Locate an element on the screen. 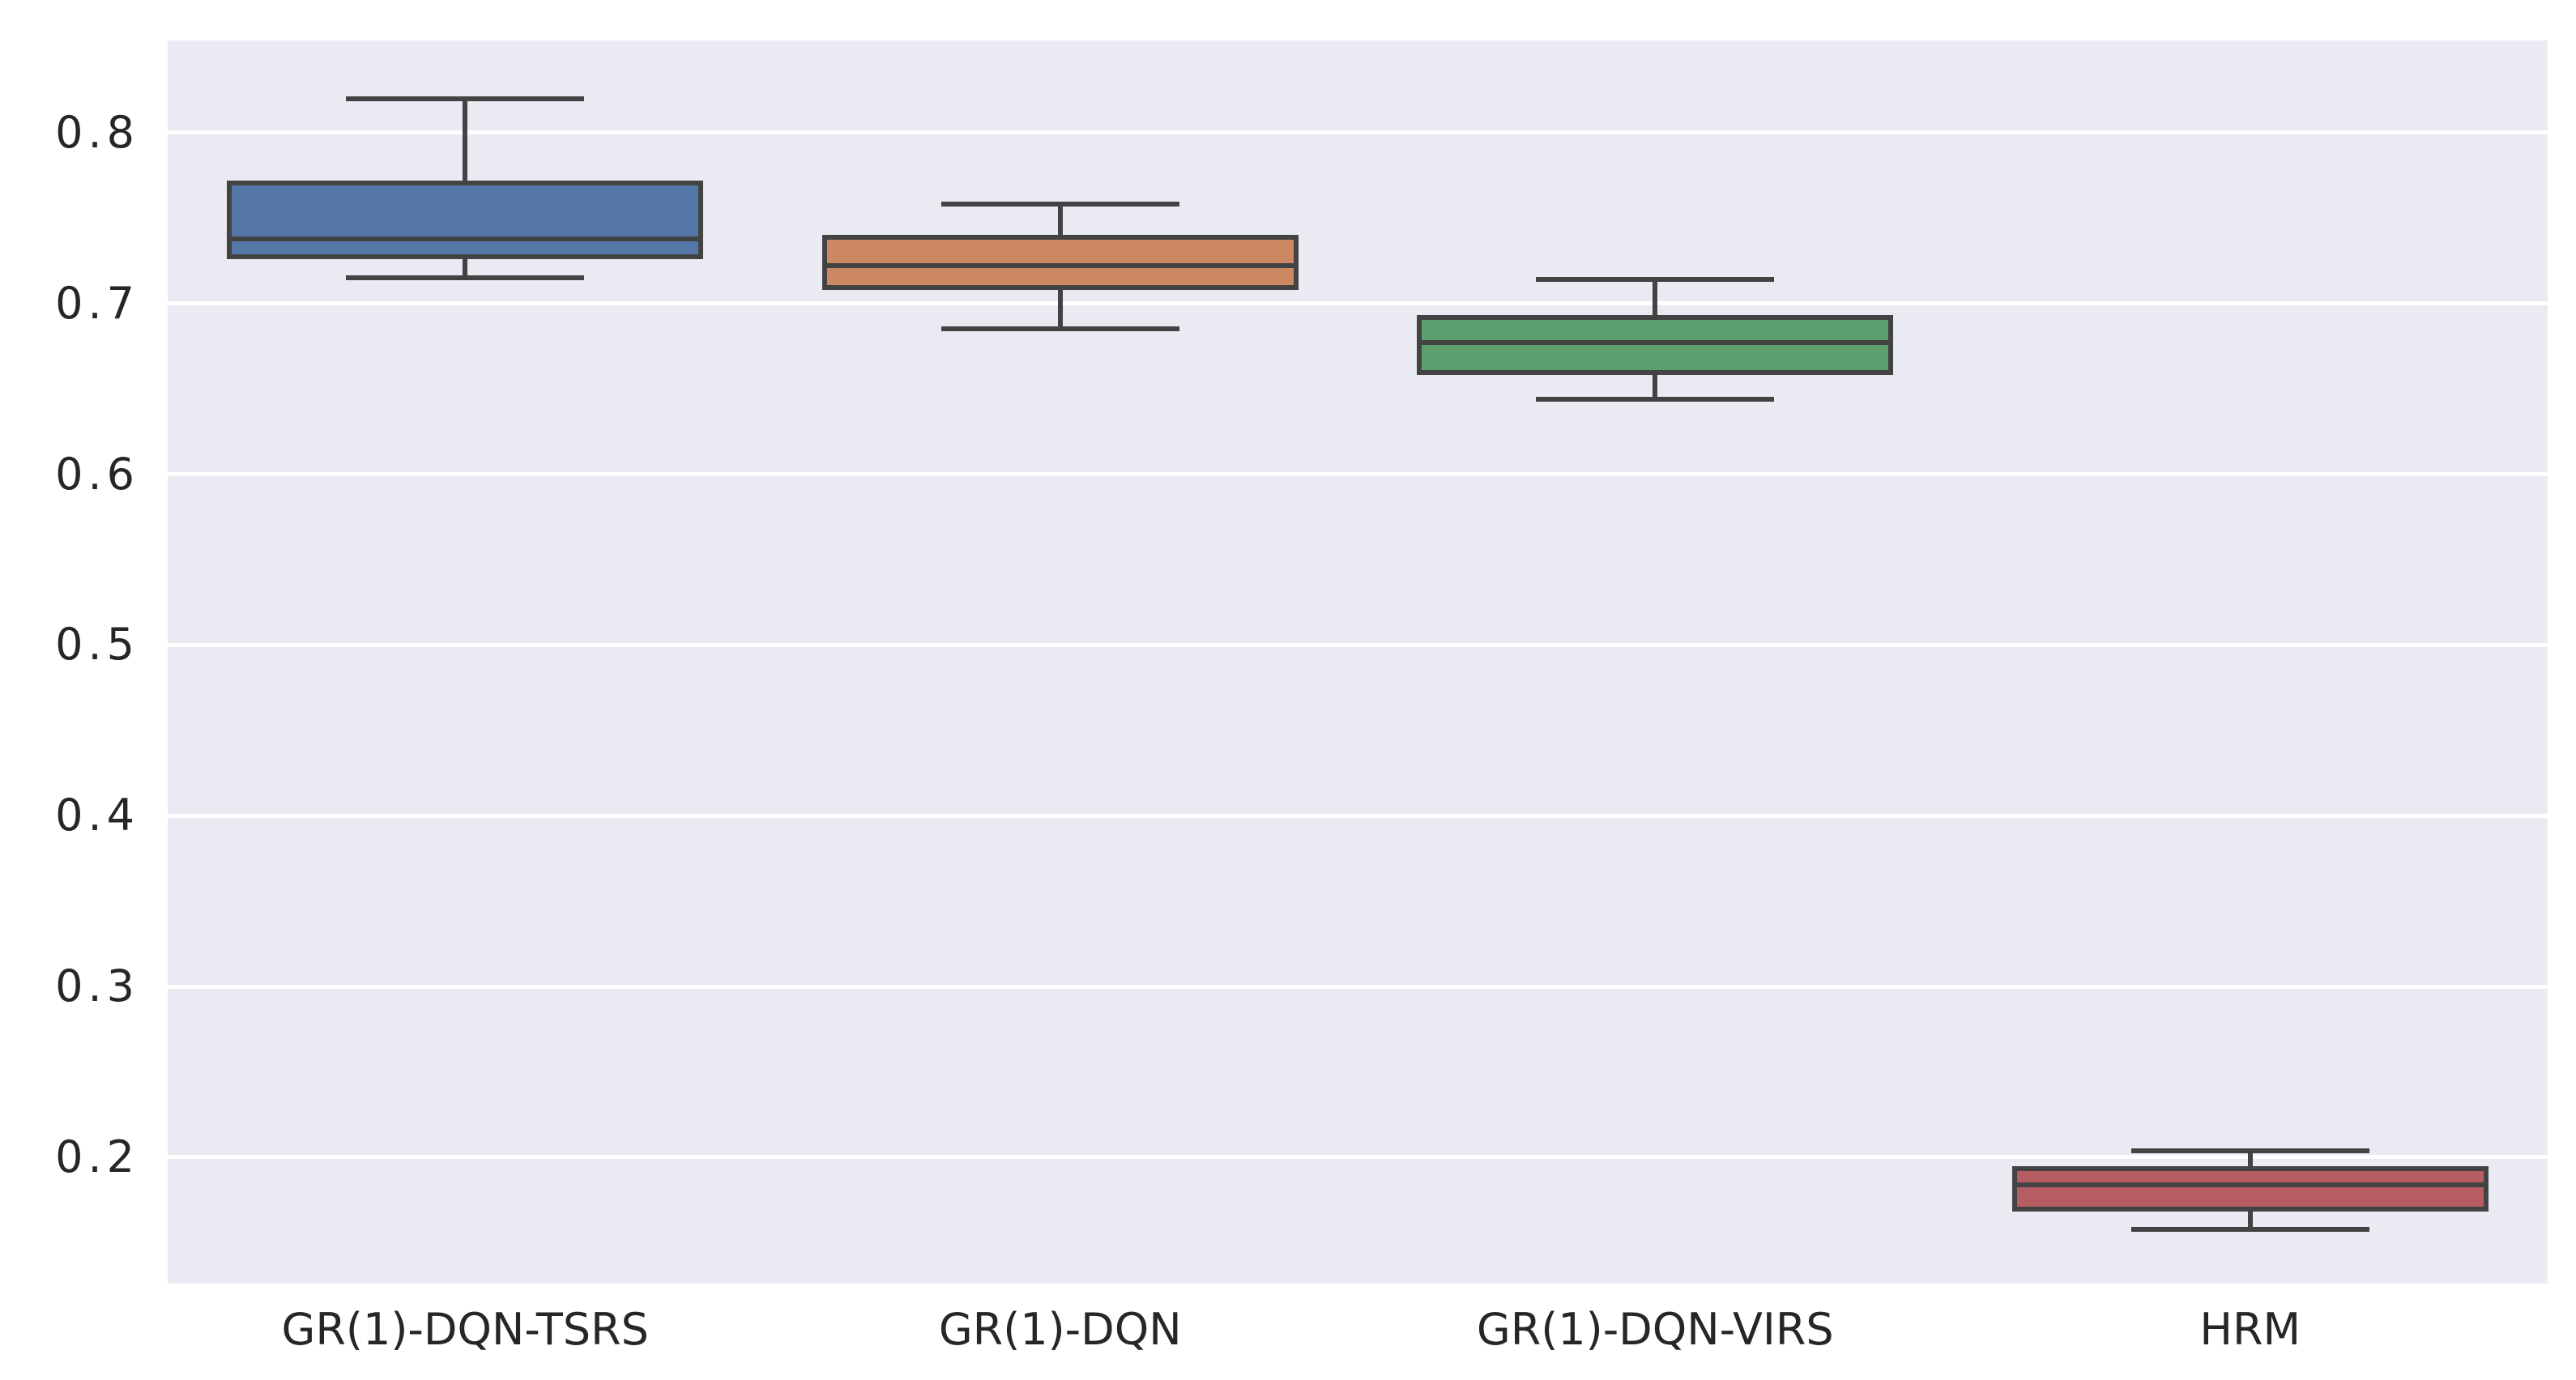 The image size is (2576, 1380). y-tick-label-0.6: 0.6 is located at coordinates (97, 474).